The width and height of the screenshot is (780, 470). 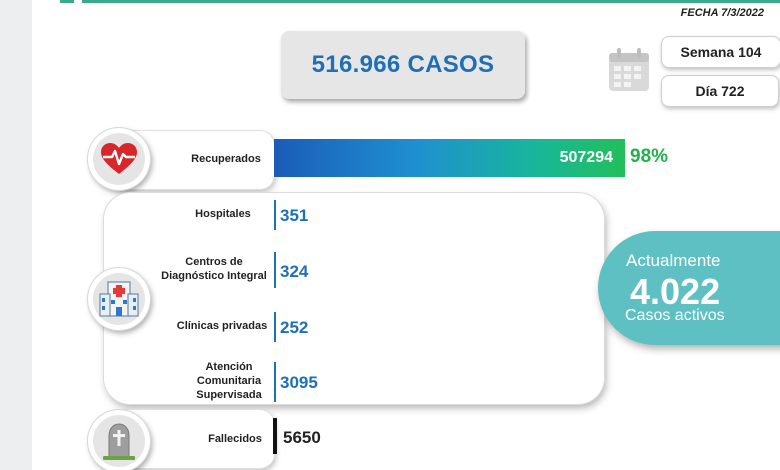 I want to click on active-count: 4.022, so click(x=675, y=291).